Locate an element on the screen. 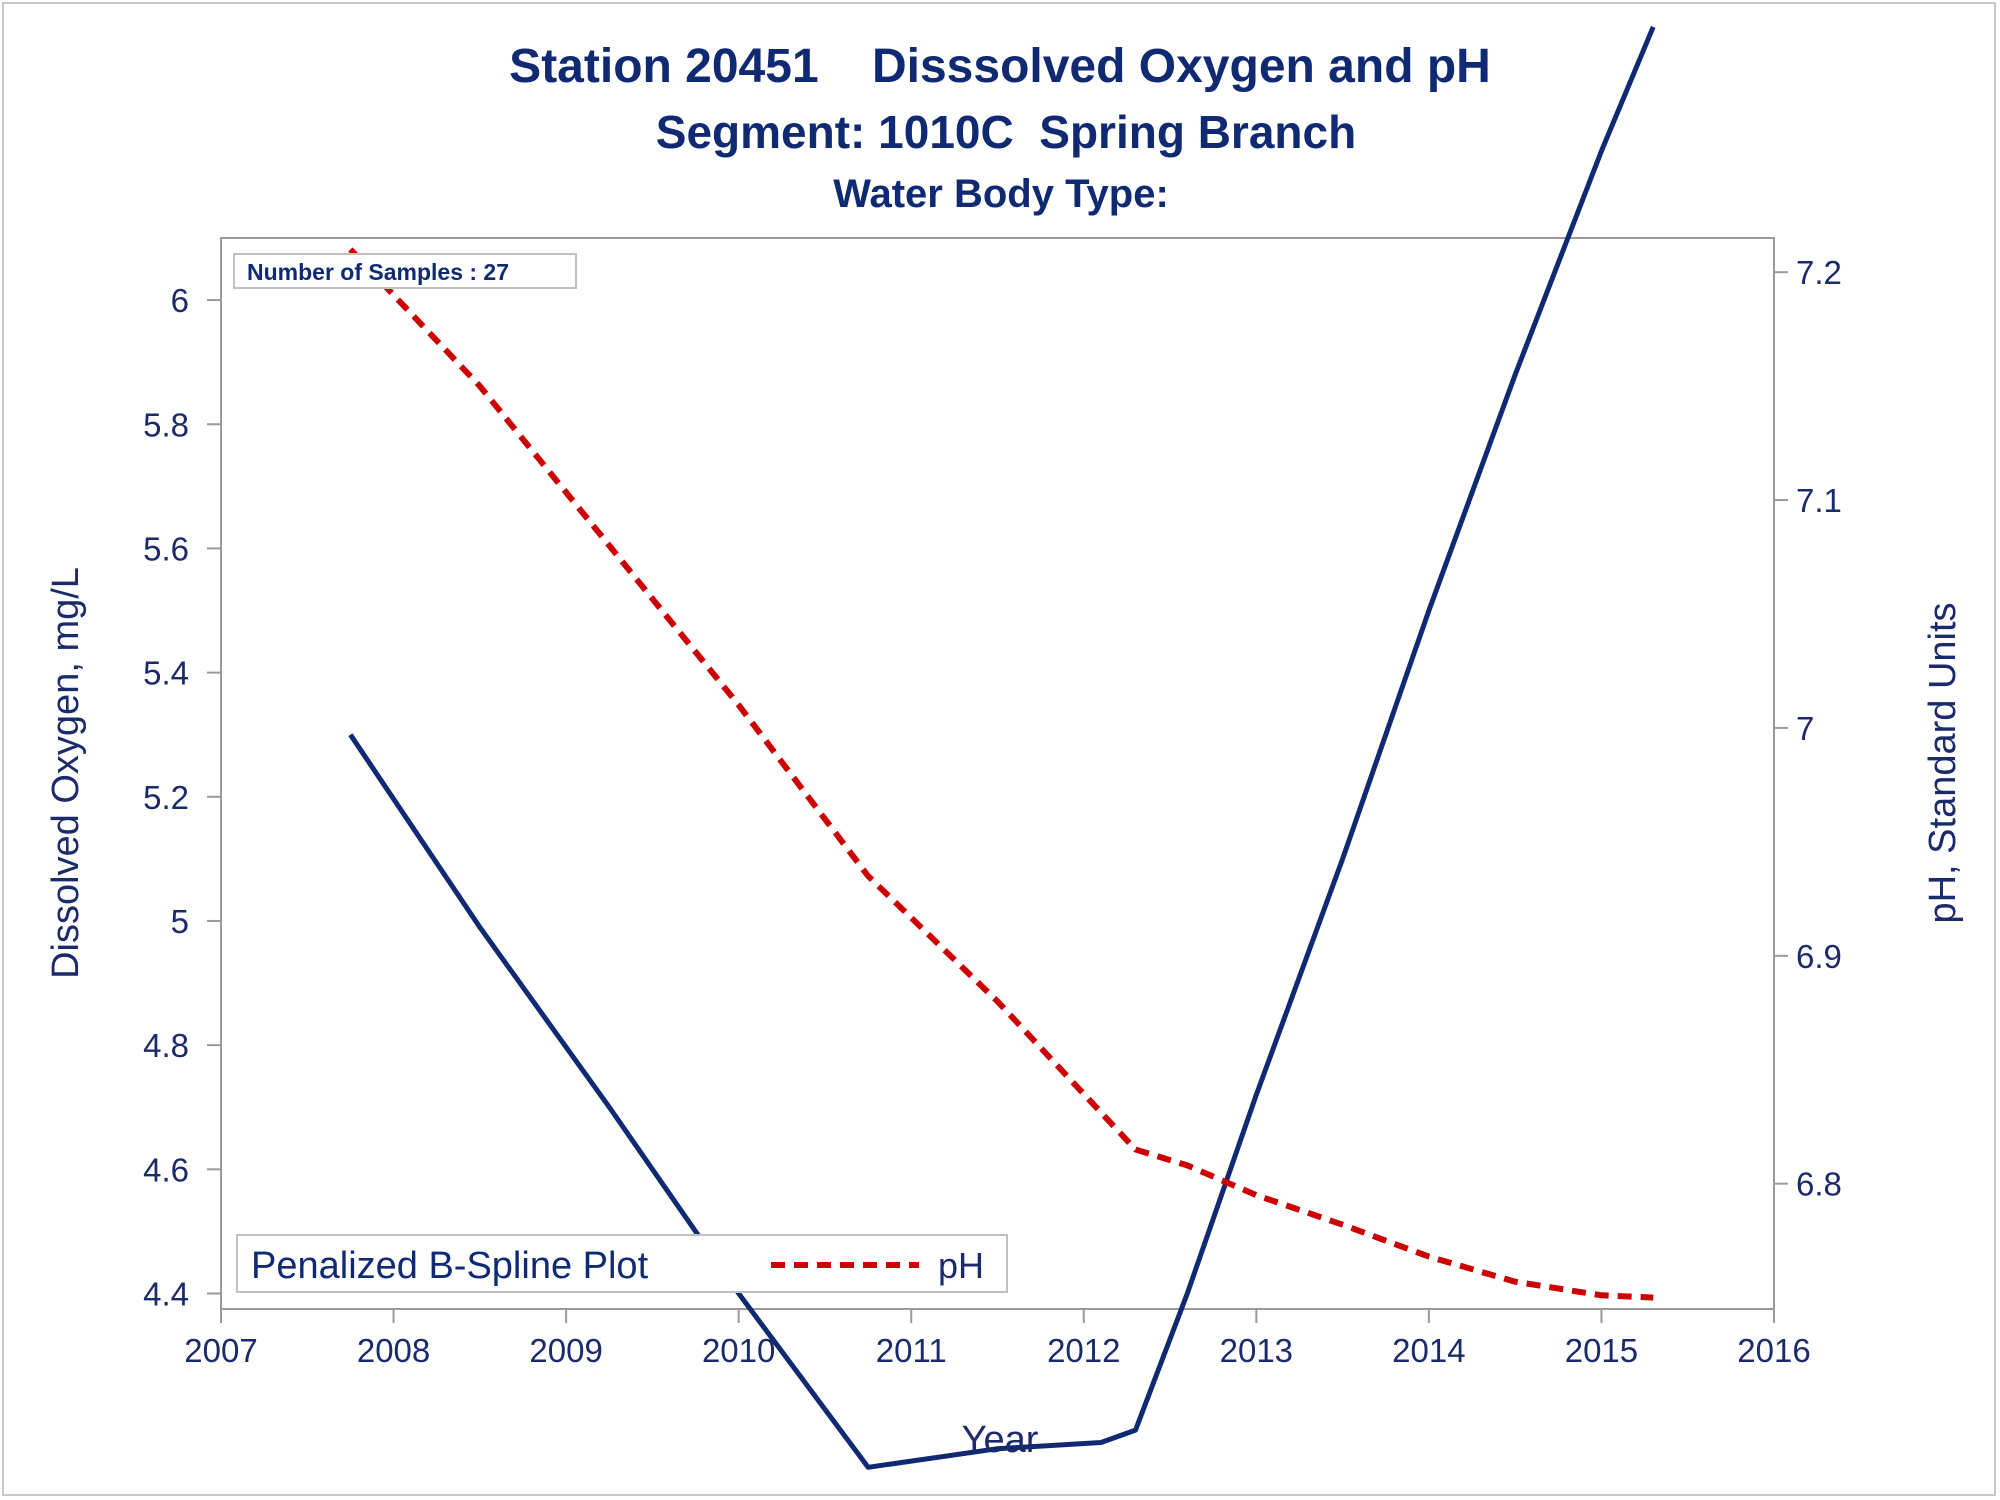 The image size is (2000, 1500). y2-axis: 6.8 6.9 7 7.1 7.2 is located at coordinates (1808, 728).